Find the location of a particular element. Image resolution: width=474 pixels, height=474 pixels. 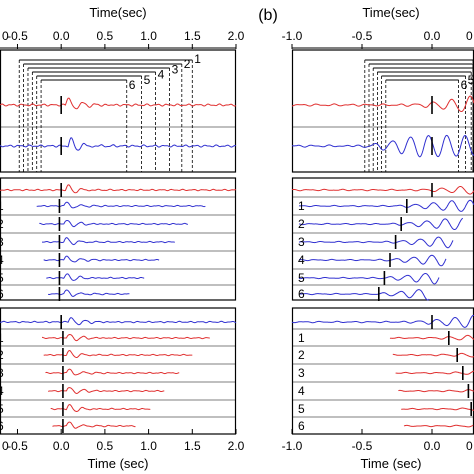

panel-label: (b) is located at coordinates (268, 15).